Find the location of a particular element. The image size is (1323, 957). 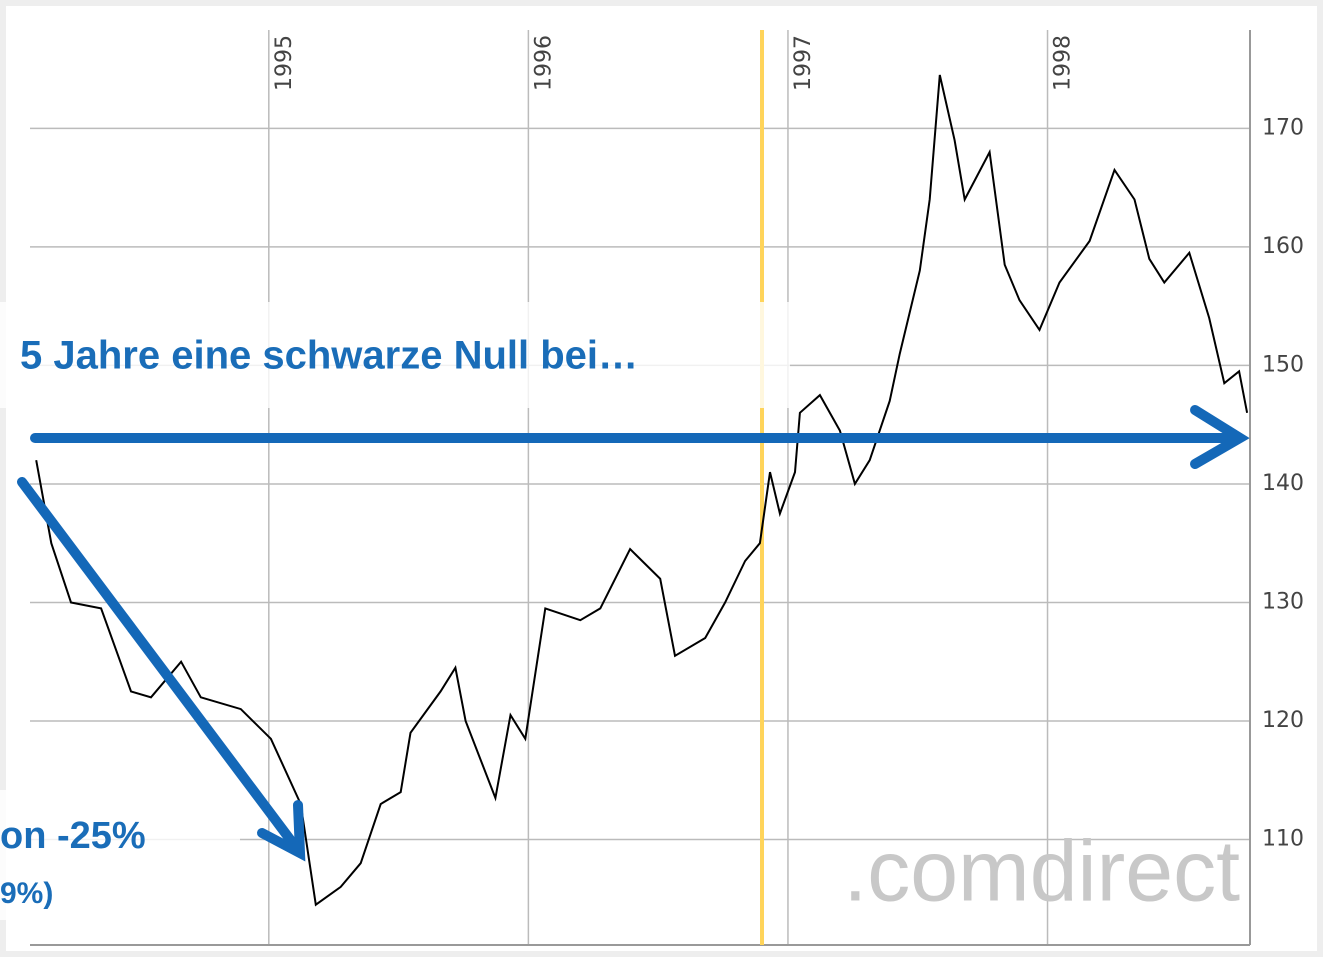

y-tick-label: 110 is located at coordinates (1283, 839).